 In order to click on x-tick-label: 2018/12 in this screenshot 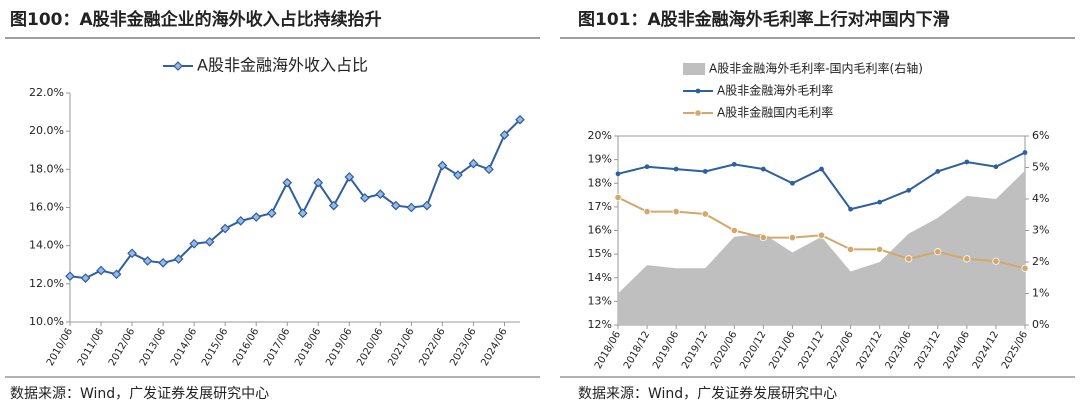, I will do `click(637, 350)`.